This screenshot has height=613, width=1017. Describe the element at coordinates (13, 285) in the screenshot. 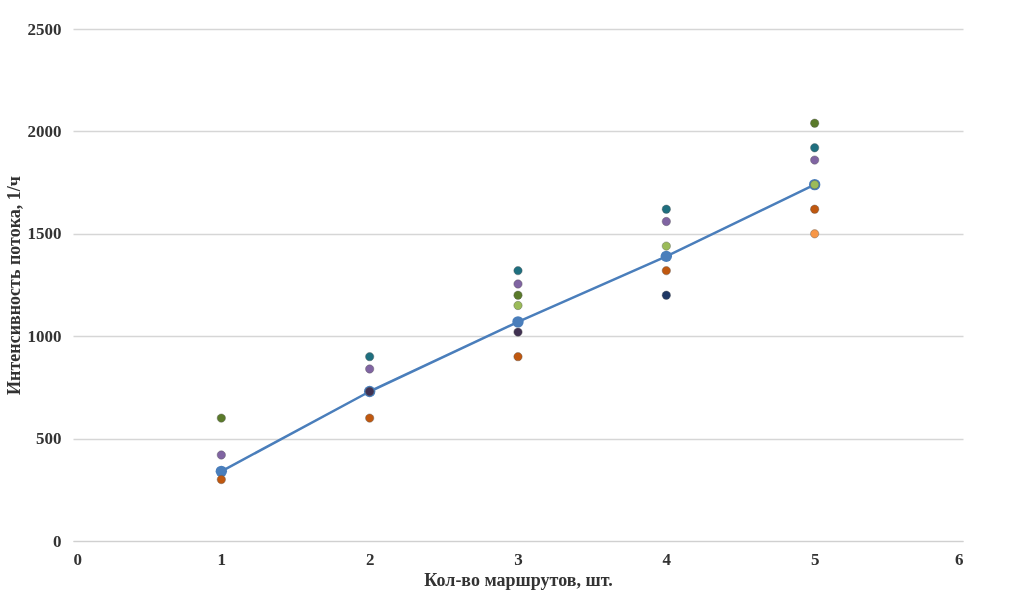

I see `y-axis-title: Интенсивность потока, 1/ч` at that location.